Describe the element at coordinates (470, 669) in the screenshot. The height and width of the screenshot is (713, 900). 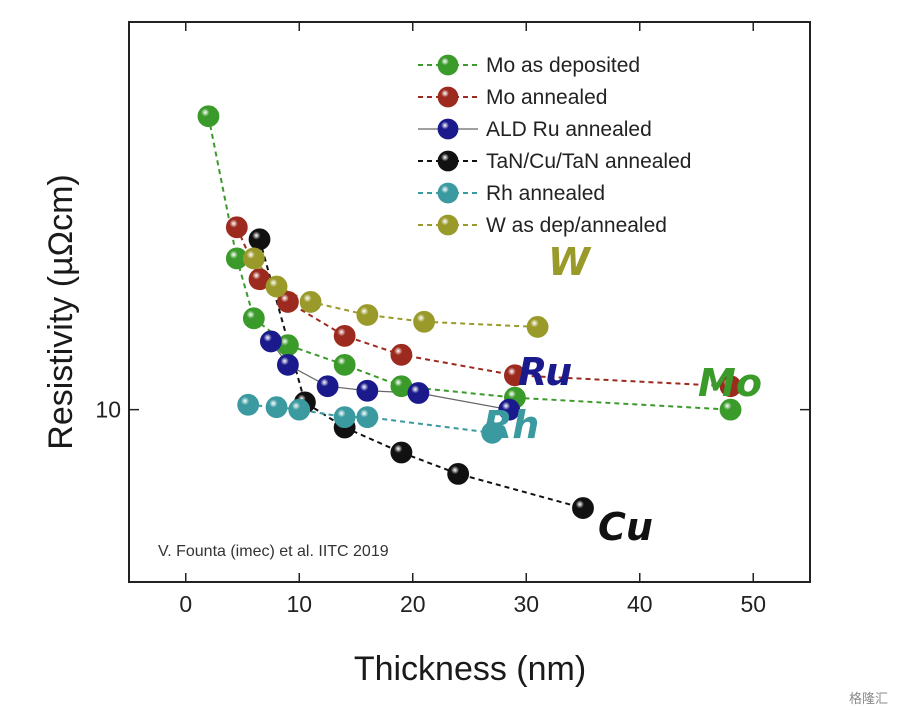
I see `x-axis-title: Thickness (nm)` at that location.